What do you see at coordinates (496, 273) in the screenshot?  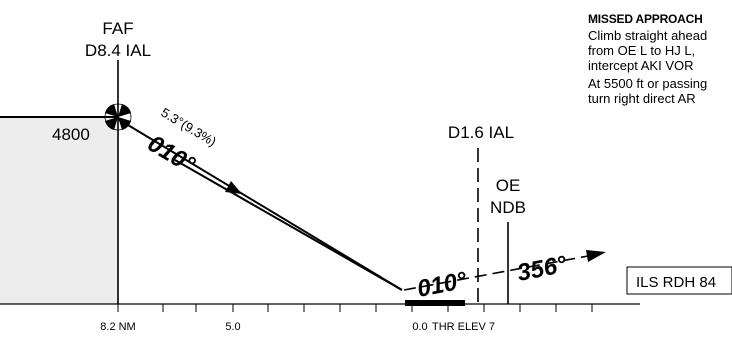 I see `missed-approach-path` at bounding box center [496, 273].